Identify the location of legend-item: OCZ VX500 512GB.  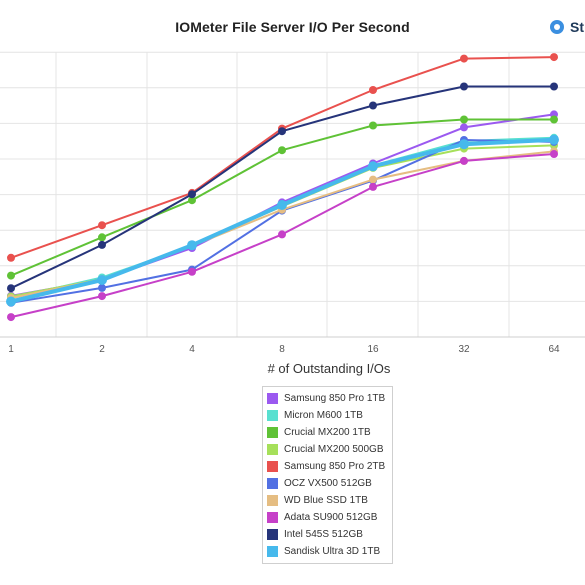
(327, 483).